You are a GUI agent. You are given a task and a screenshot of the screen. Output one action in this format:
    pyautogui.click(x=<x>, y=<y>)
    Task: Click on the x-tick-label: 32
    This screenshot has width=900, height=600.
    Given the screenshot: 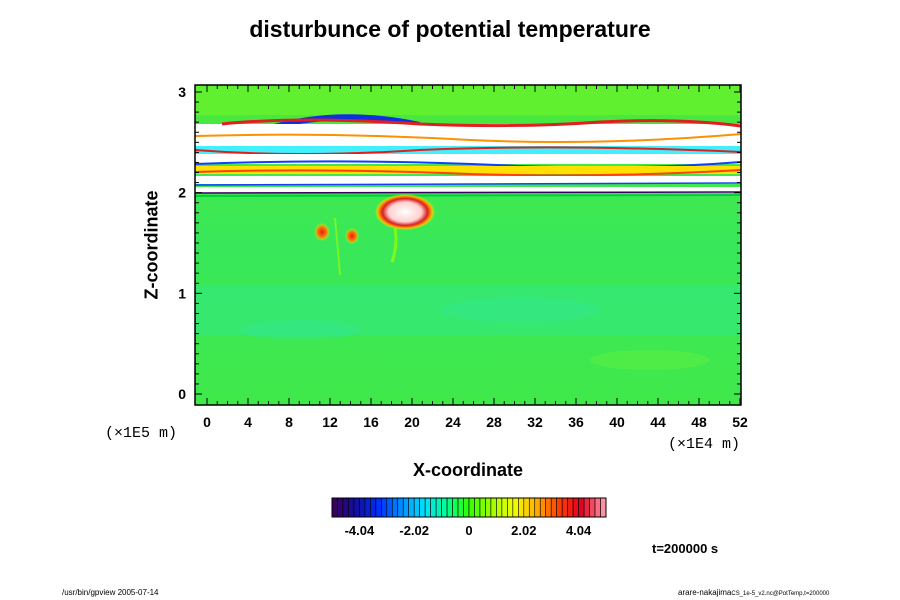 What is the action you would take?
    pyautogui.click(x=535, y=422)
    